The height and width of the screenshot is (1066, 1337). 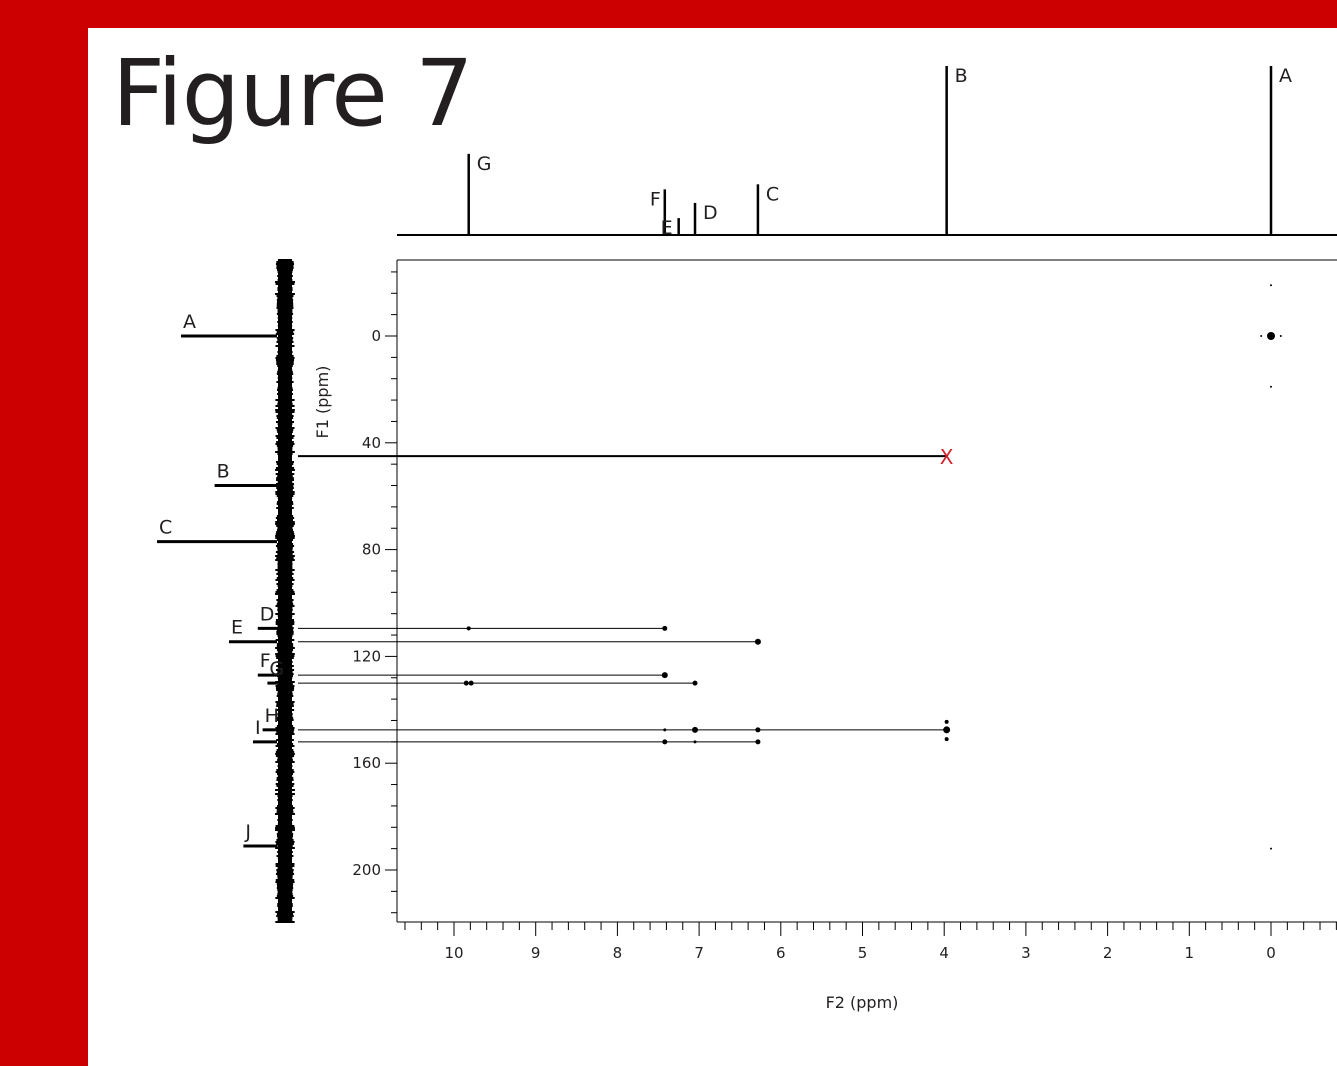 What do you see at coordinates (272, 716) in the screenshot?
I see `left-projection-peak-label: H` at bounding box center [272, 716].